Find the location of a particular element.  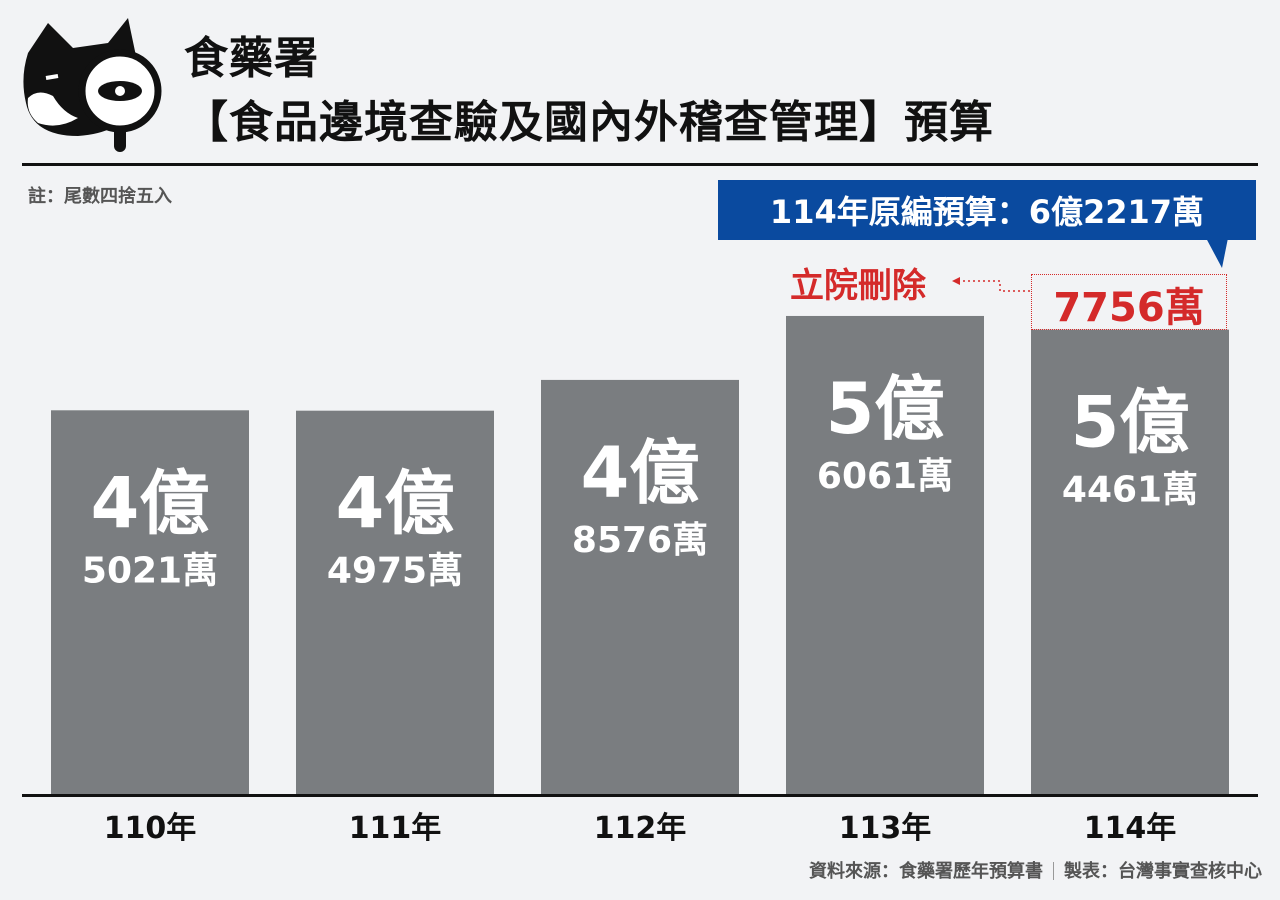

bar-110年 is located at coordinates (150, 602).